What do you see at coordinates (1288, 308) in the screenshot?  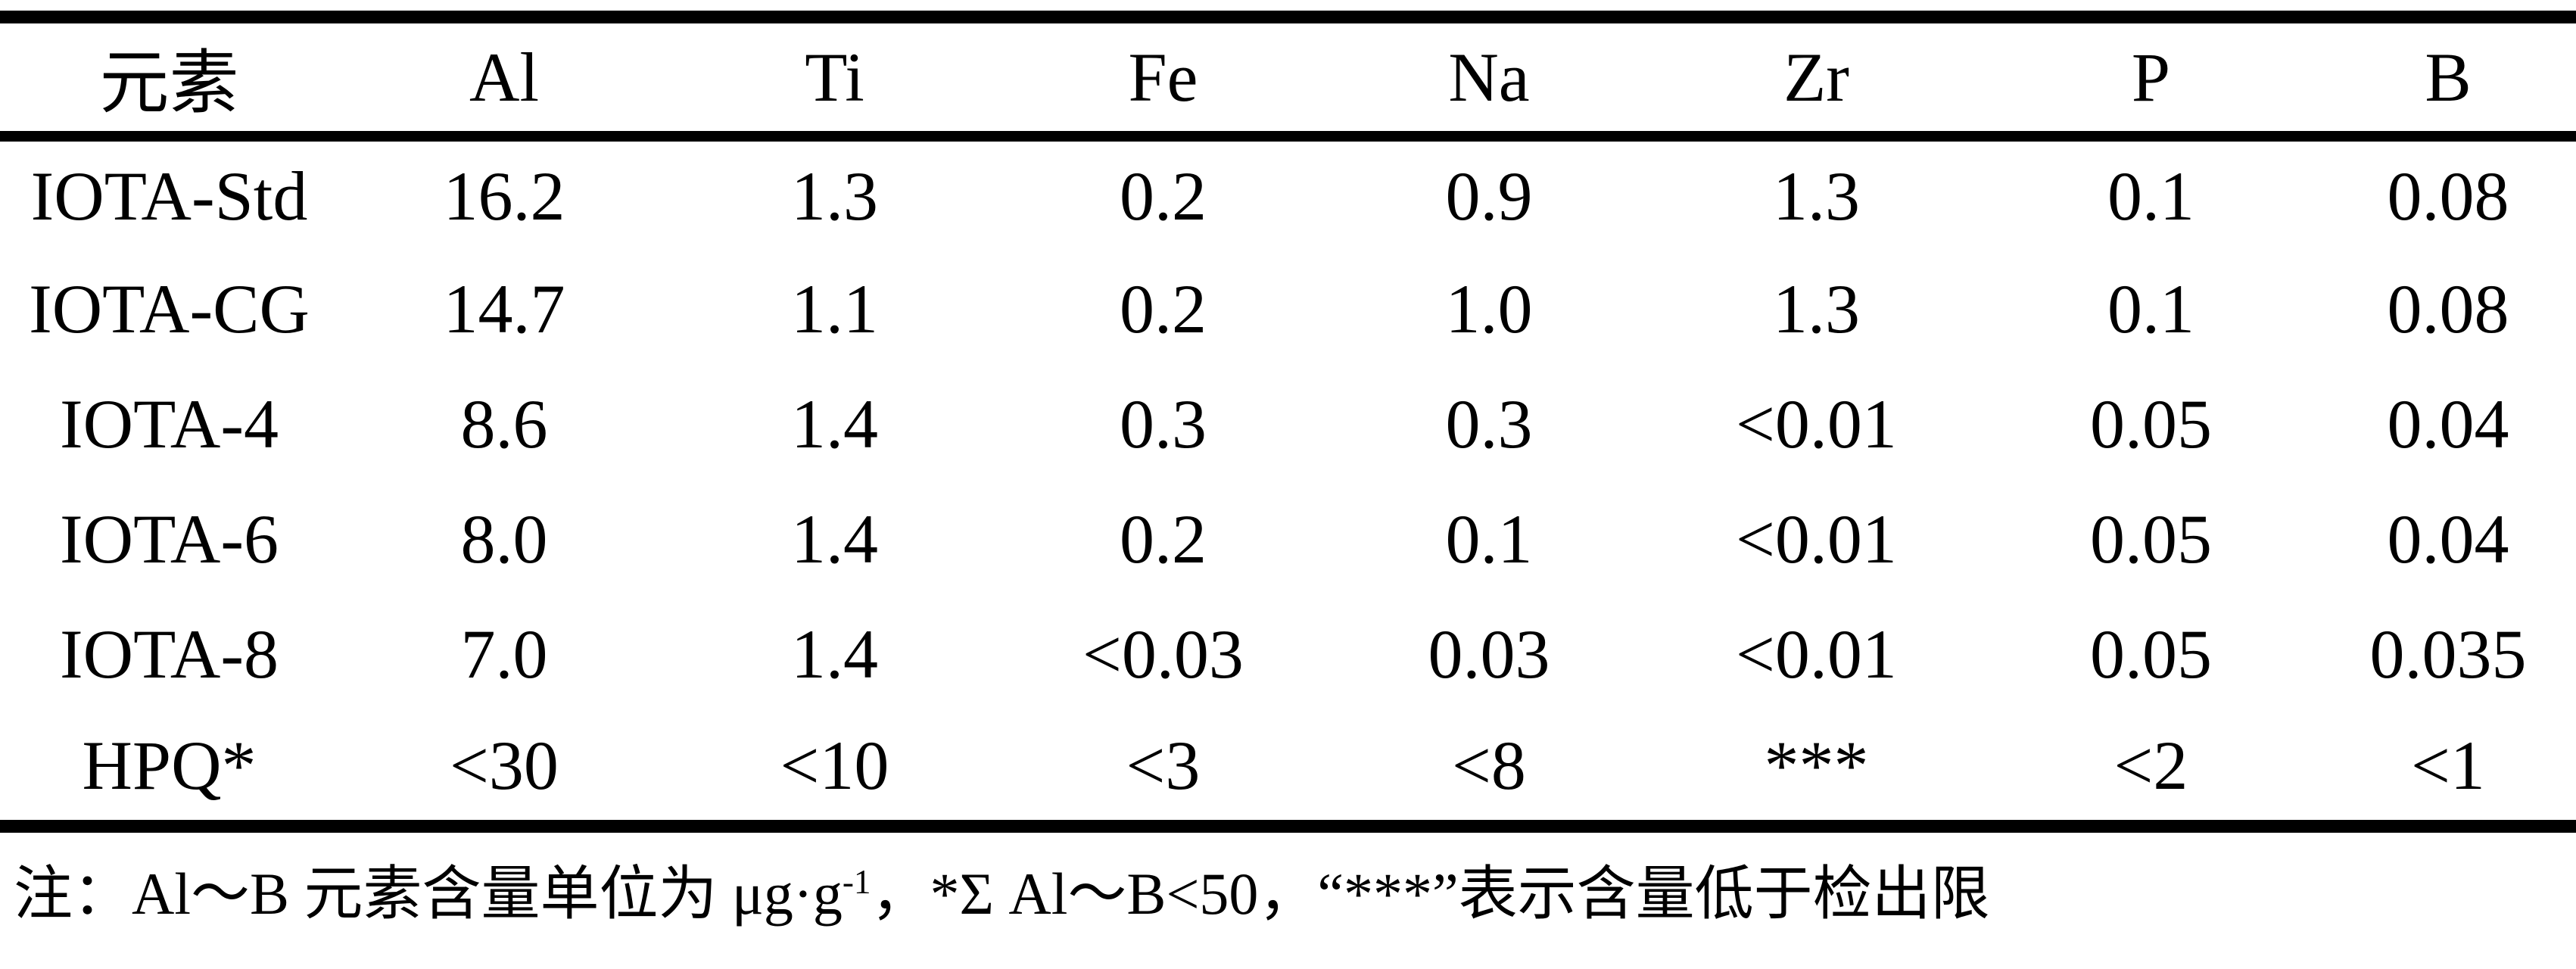 I see `table-row: IOTA-CG 14.7 1.1 0.2 1.0 1.3 0.1 0.08` at bounding box center [1288, 308].